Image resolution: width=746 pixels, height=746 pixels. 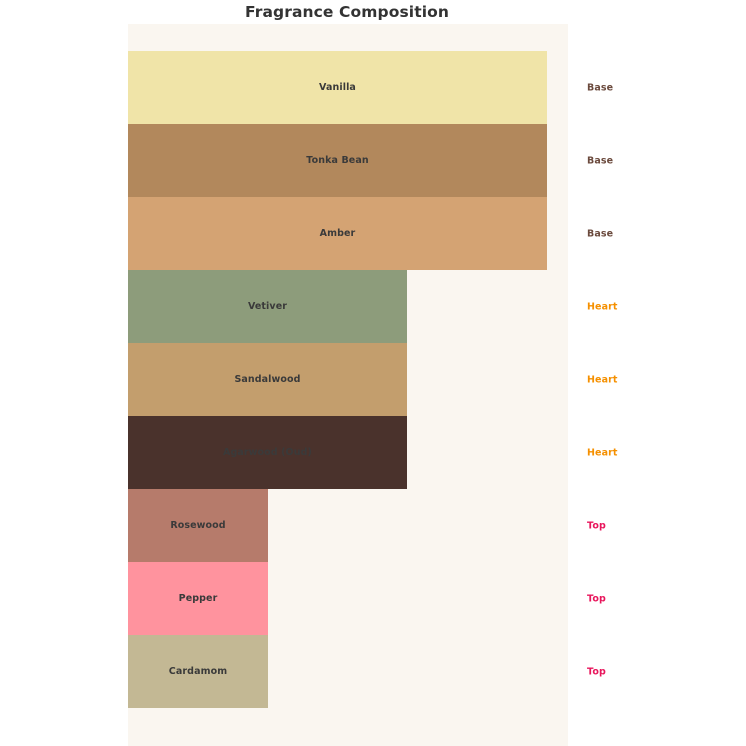 I want to click on bar-rosewood: Rosewood, so click(x=198, y=525).